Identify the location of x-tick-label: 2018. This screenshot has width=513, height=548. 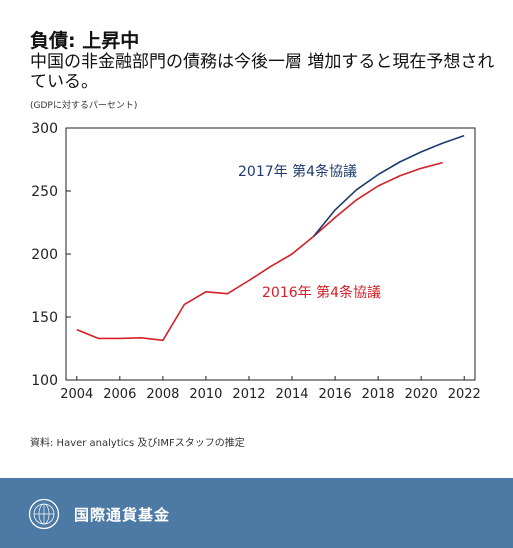
(378, 394).